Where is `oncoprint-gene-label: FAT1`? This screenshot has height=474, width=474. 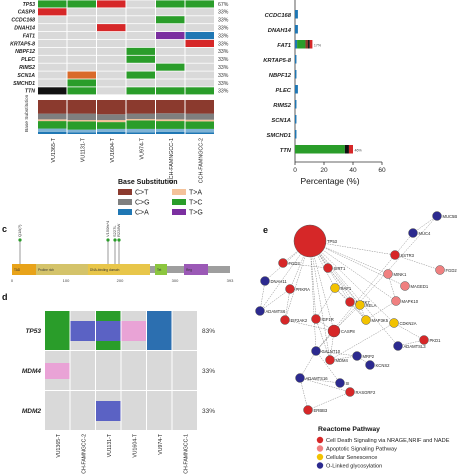
oncoprint-gene-label: FAT1 is located at coordinates (29, 36).